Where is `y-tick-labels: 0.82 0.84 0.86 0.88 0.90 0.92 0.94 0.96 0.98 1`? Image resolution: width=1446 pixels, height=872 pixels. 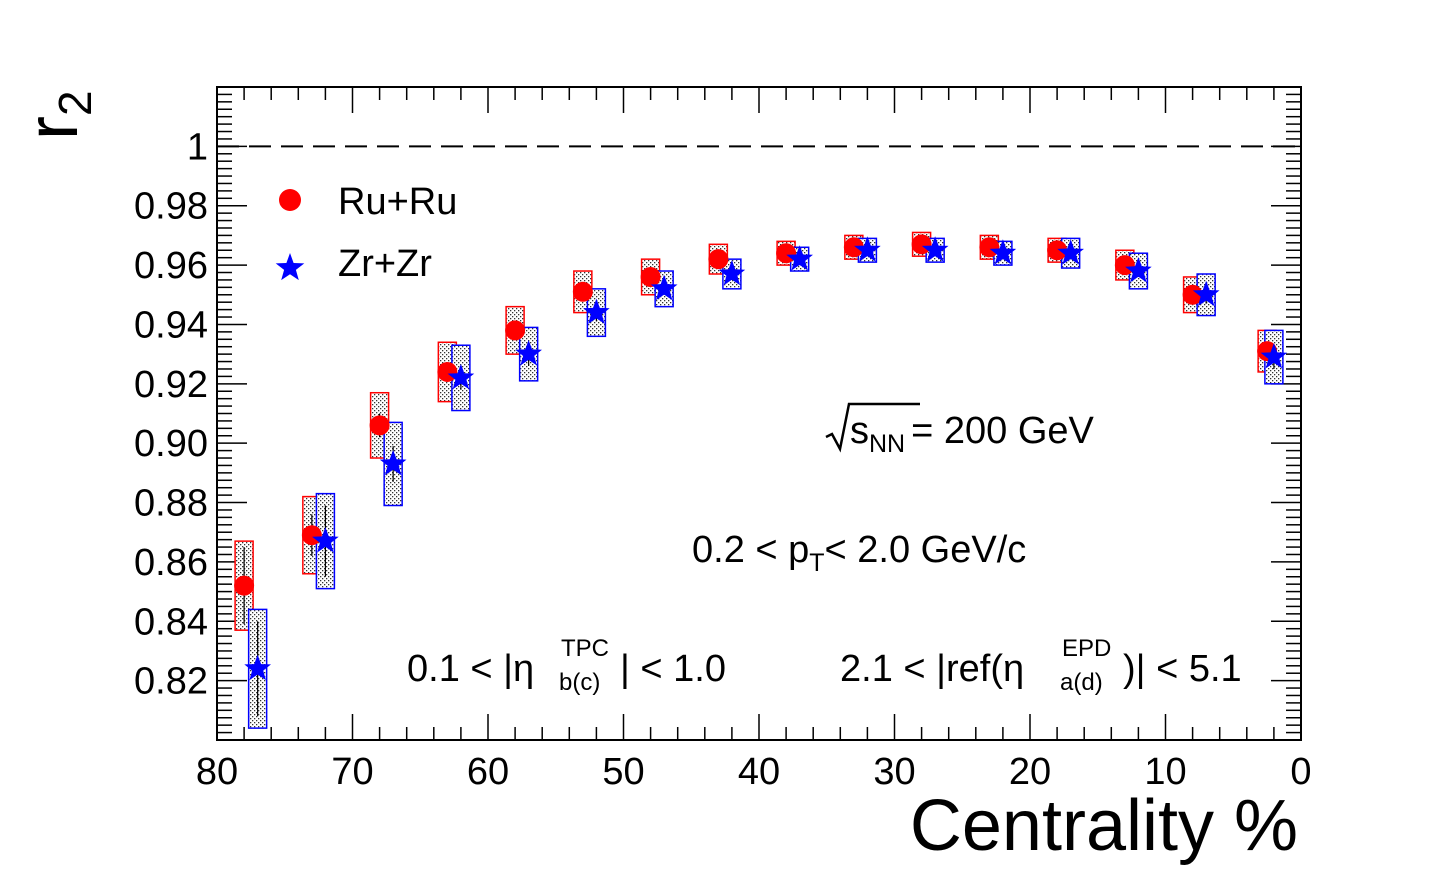
y-tick-labels: 0.82 0.84 0.86 0.88 0.90 0.92 0.94 0.96 0.98 1 is located at coordinates (171, 414).